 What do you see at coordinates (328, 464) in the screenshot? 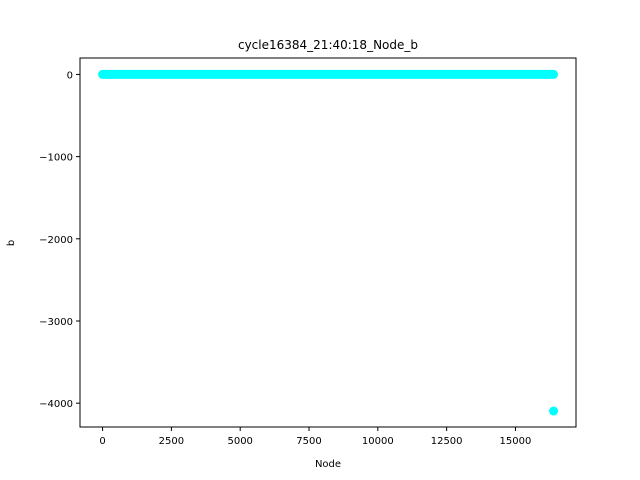
I see `x-axis-label: Node` at bounding box center [328, 464].